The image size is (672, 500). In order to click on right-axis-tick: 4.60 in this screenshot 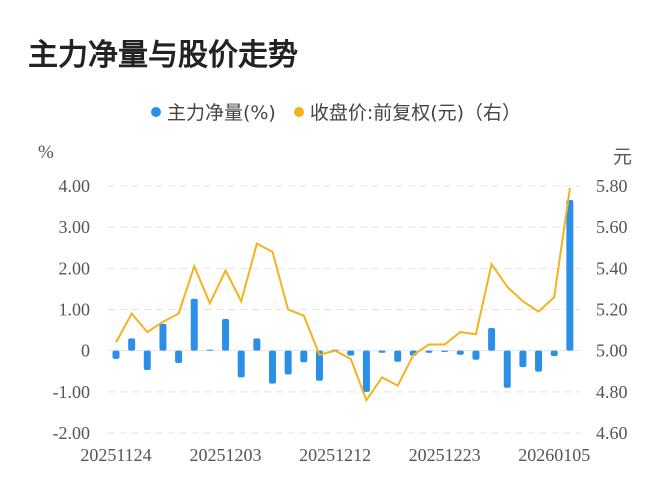, I will do `click(612, 433)`.